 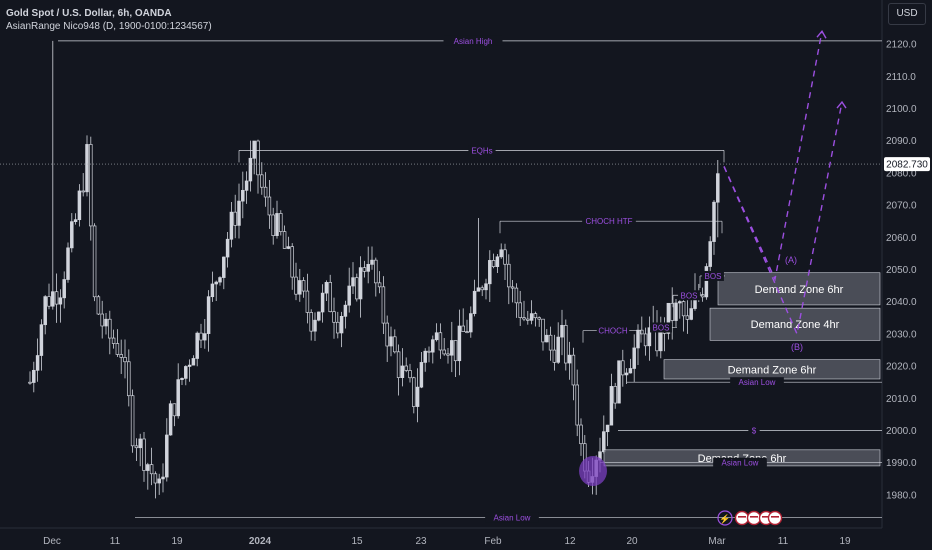 I want to click on x-tick-label: 19, so click(x=845, y=541).